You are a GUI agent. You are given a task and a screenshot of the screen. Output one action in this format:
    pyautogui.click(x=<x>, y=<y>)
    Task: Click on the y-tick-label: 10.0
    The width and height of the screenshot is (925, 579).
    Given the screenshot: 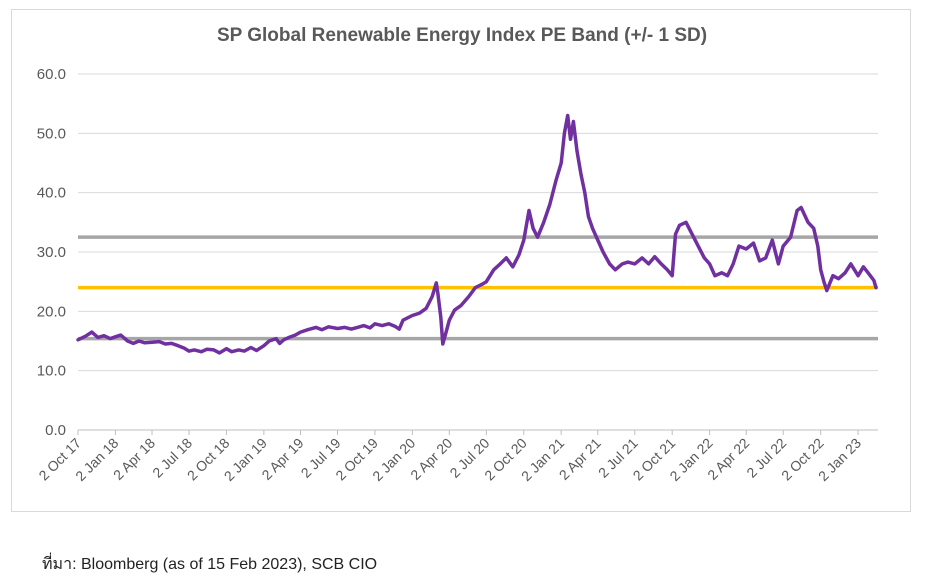 What is the action you would take?
    pyautogui.click(x=51, y=371)
    